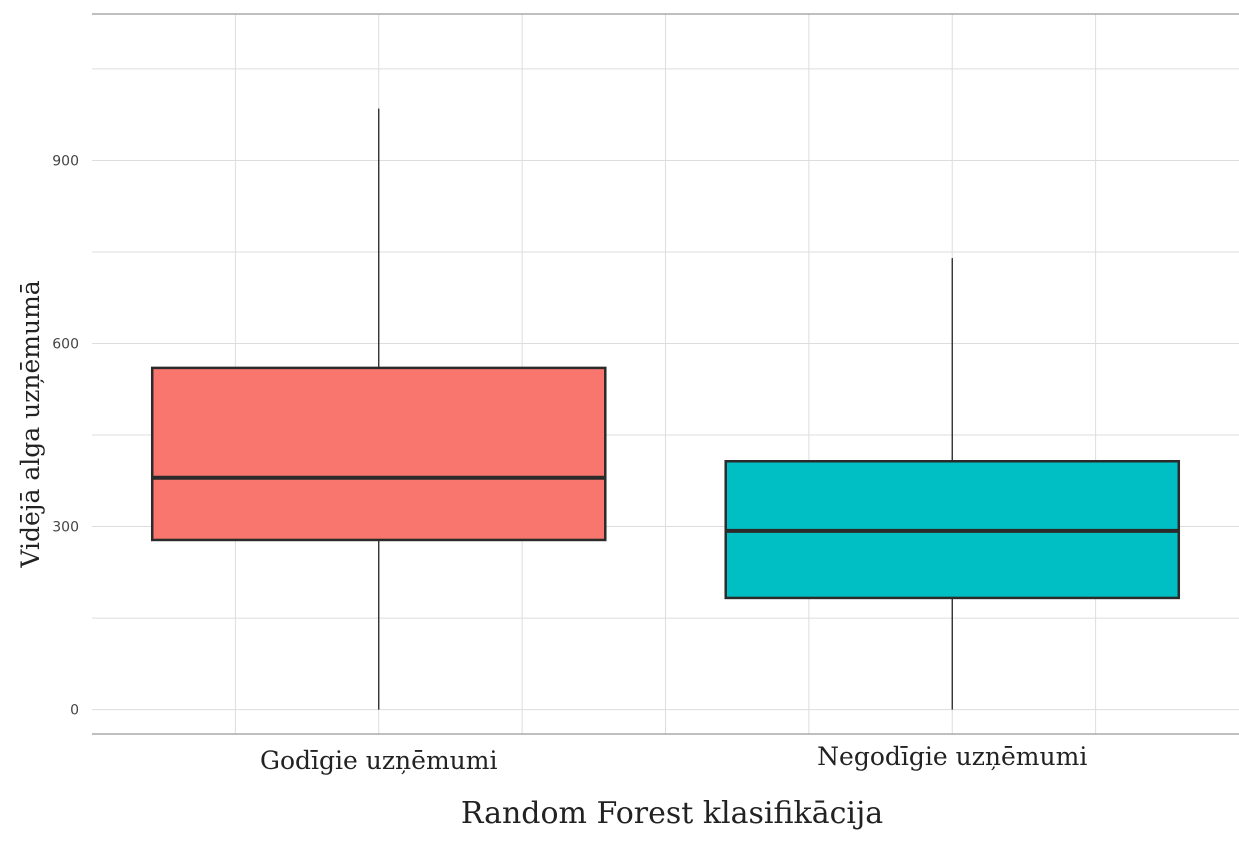  Describe the element at coordinates (65, 344) in the screenshot. I see `y-tick-label: 600` at that location.